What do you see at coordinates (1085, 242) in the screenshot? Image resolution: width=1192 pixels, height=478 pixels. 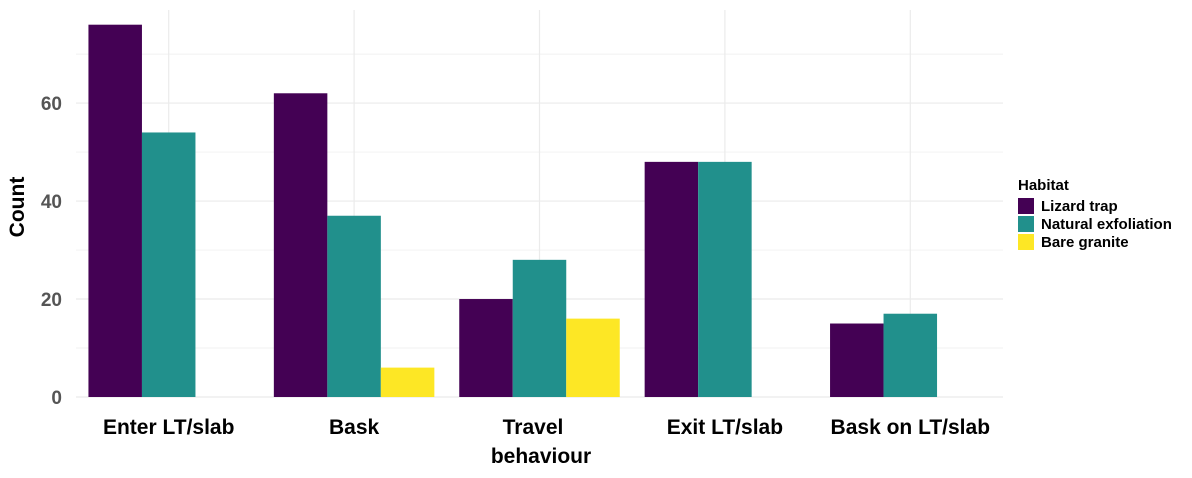 I see `legend-label: Bare granite` at bounding box center [1085, 242].